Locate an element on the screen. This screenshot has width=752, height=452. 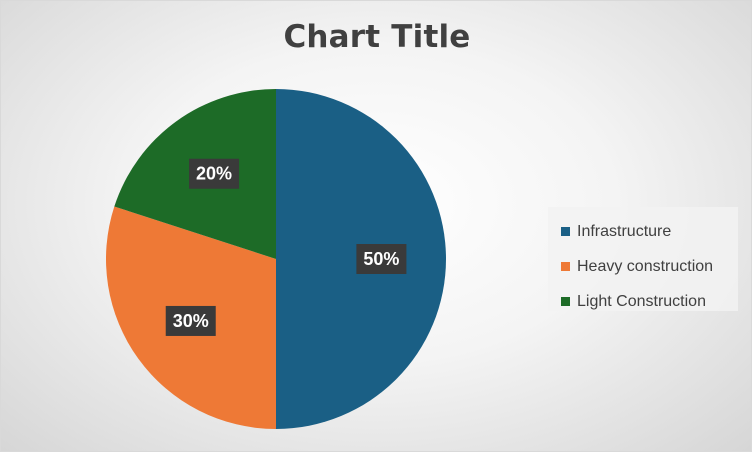
data-label-infrastructure: 50% is located at coordinates (381, 259).